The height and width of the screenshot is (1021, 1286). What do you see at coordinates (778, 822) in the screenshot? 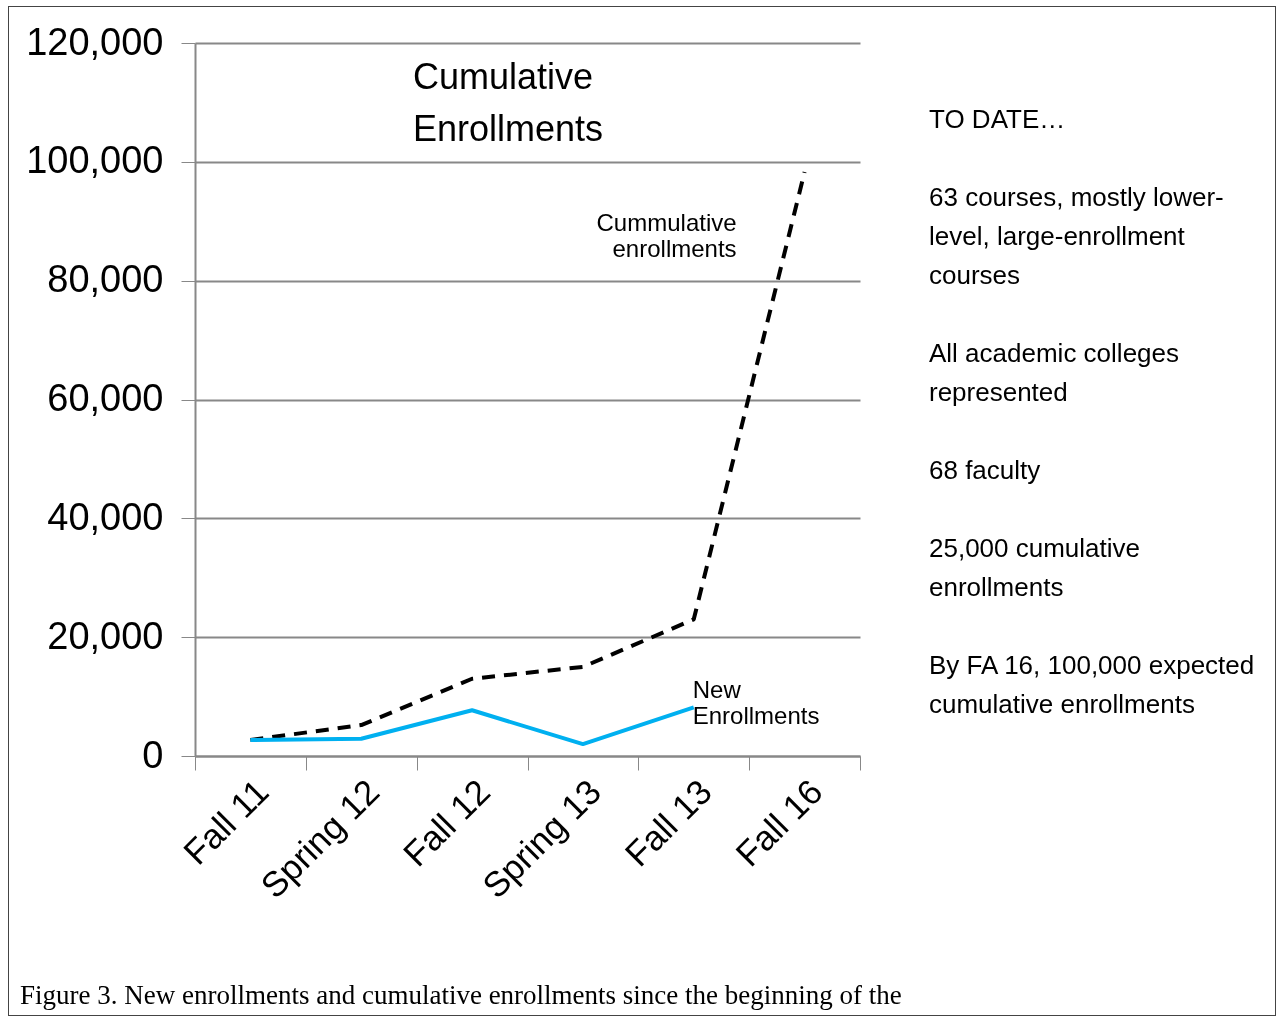
I see `x-tick-label: Fall 16` at bounding box center [778, 822].